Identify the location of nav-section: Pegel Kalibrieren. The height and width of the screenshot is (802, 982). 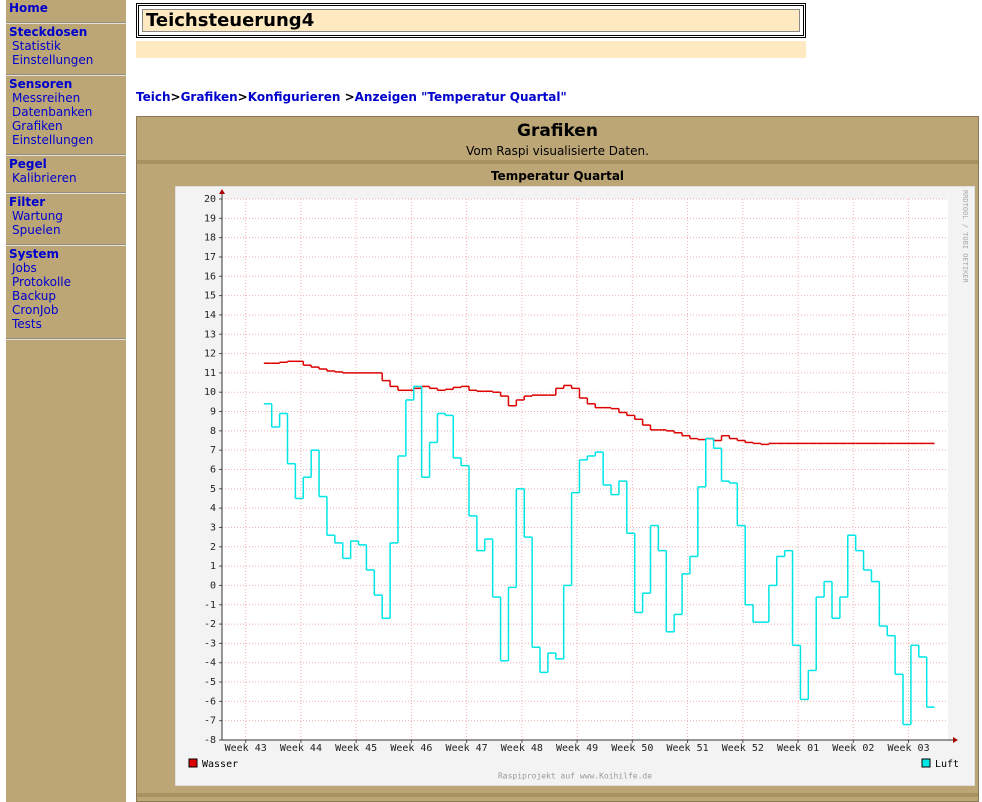
(66, 175).